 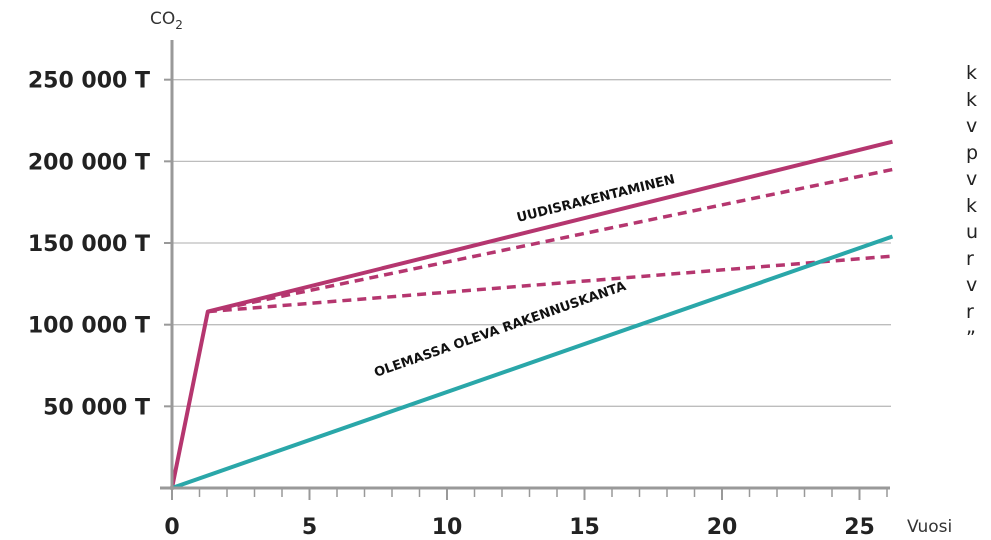 What do you see at coordinates (971, 338) in the screenshot?
I see `side-text-line: ”` at bounding box center [971, 338].